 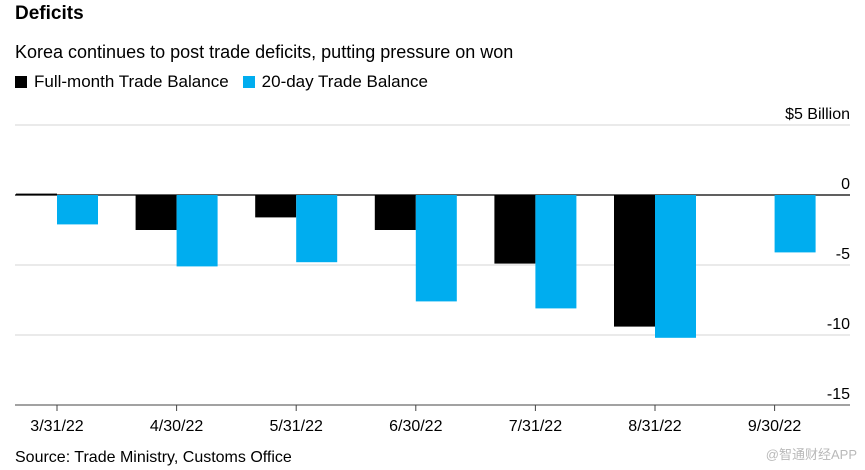 I want to click on legend-item-20-day: 20-day Trade Balance, so click(x=335, y=82).